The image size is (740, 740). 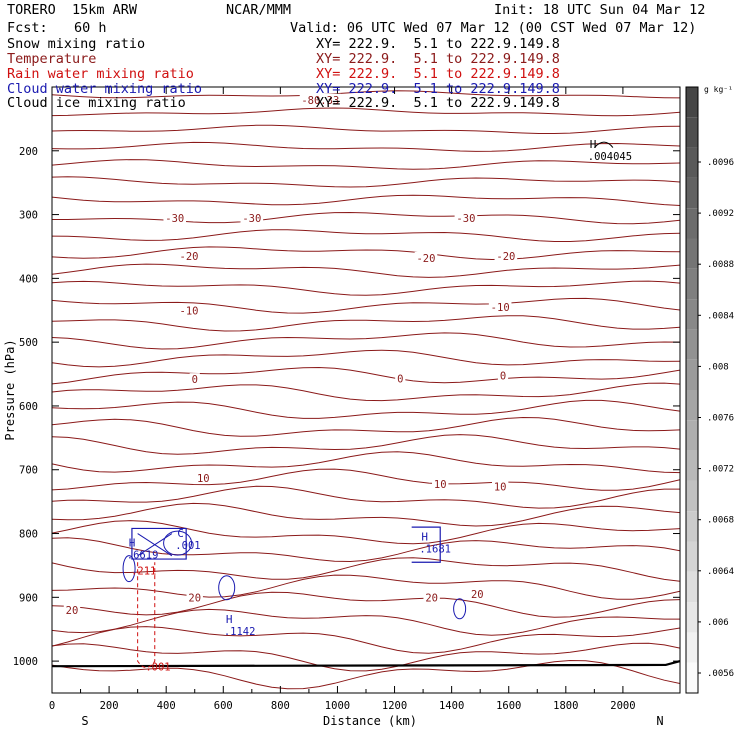 I want to click on legend-label-cloud-water: Cloud water mixing ratio, so click(x=105, y=89).